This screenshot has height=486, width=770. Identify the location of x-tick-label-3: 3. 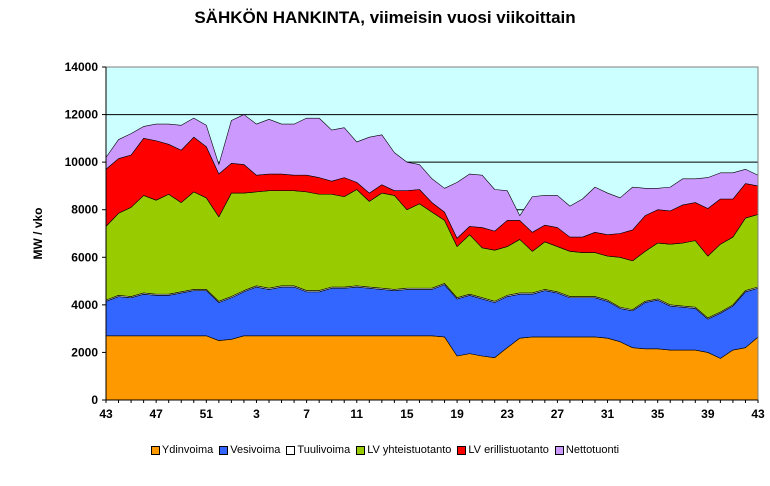
(256, 414).